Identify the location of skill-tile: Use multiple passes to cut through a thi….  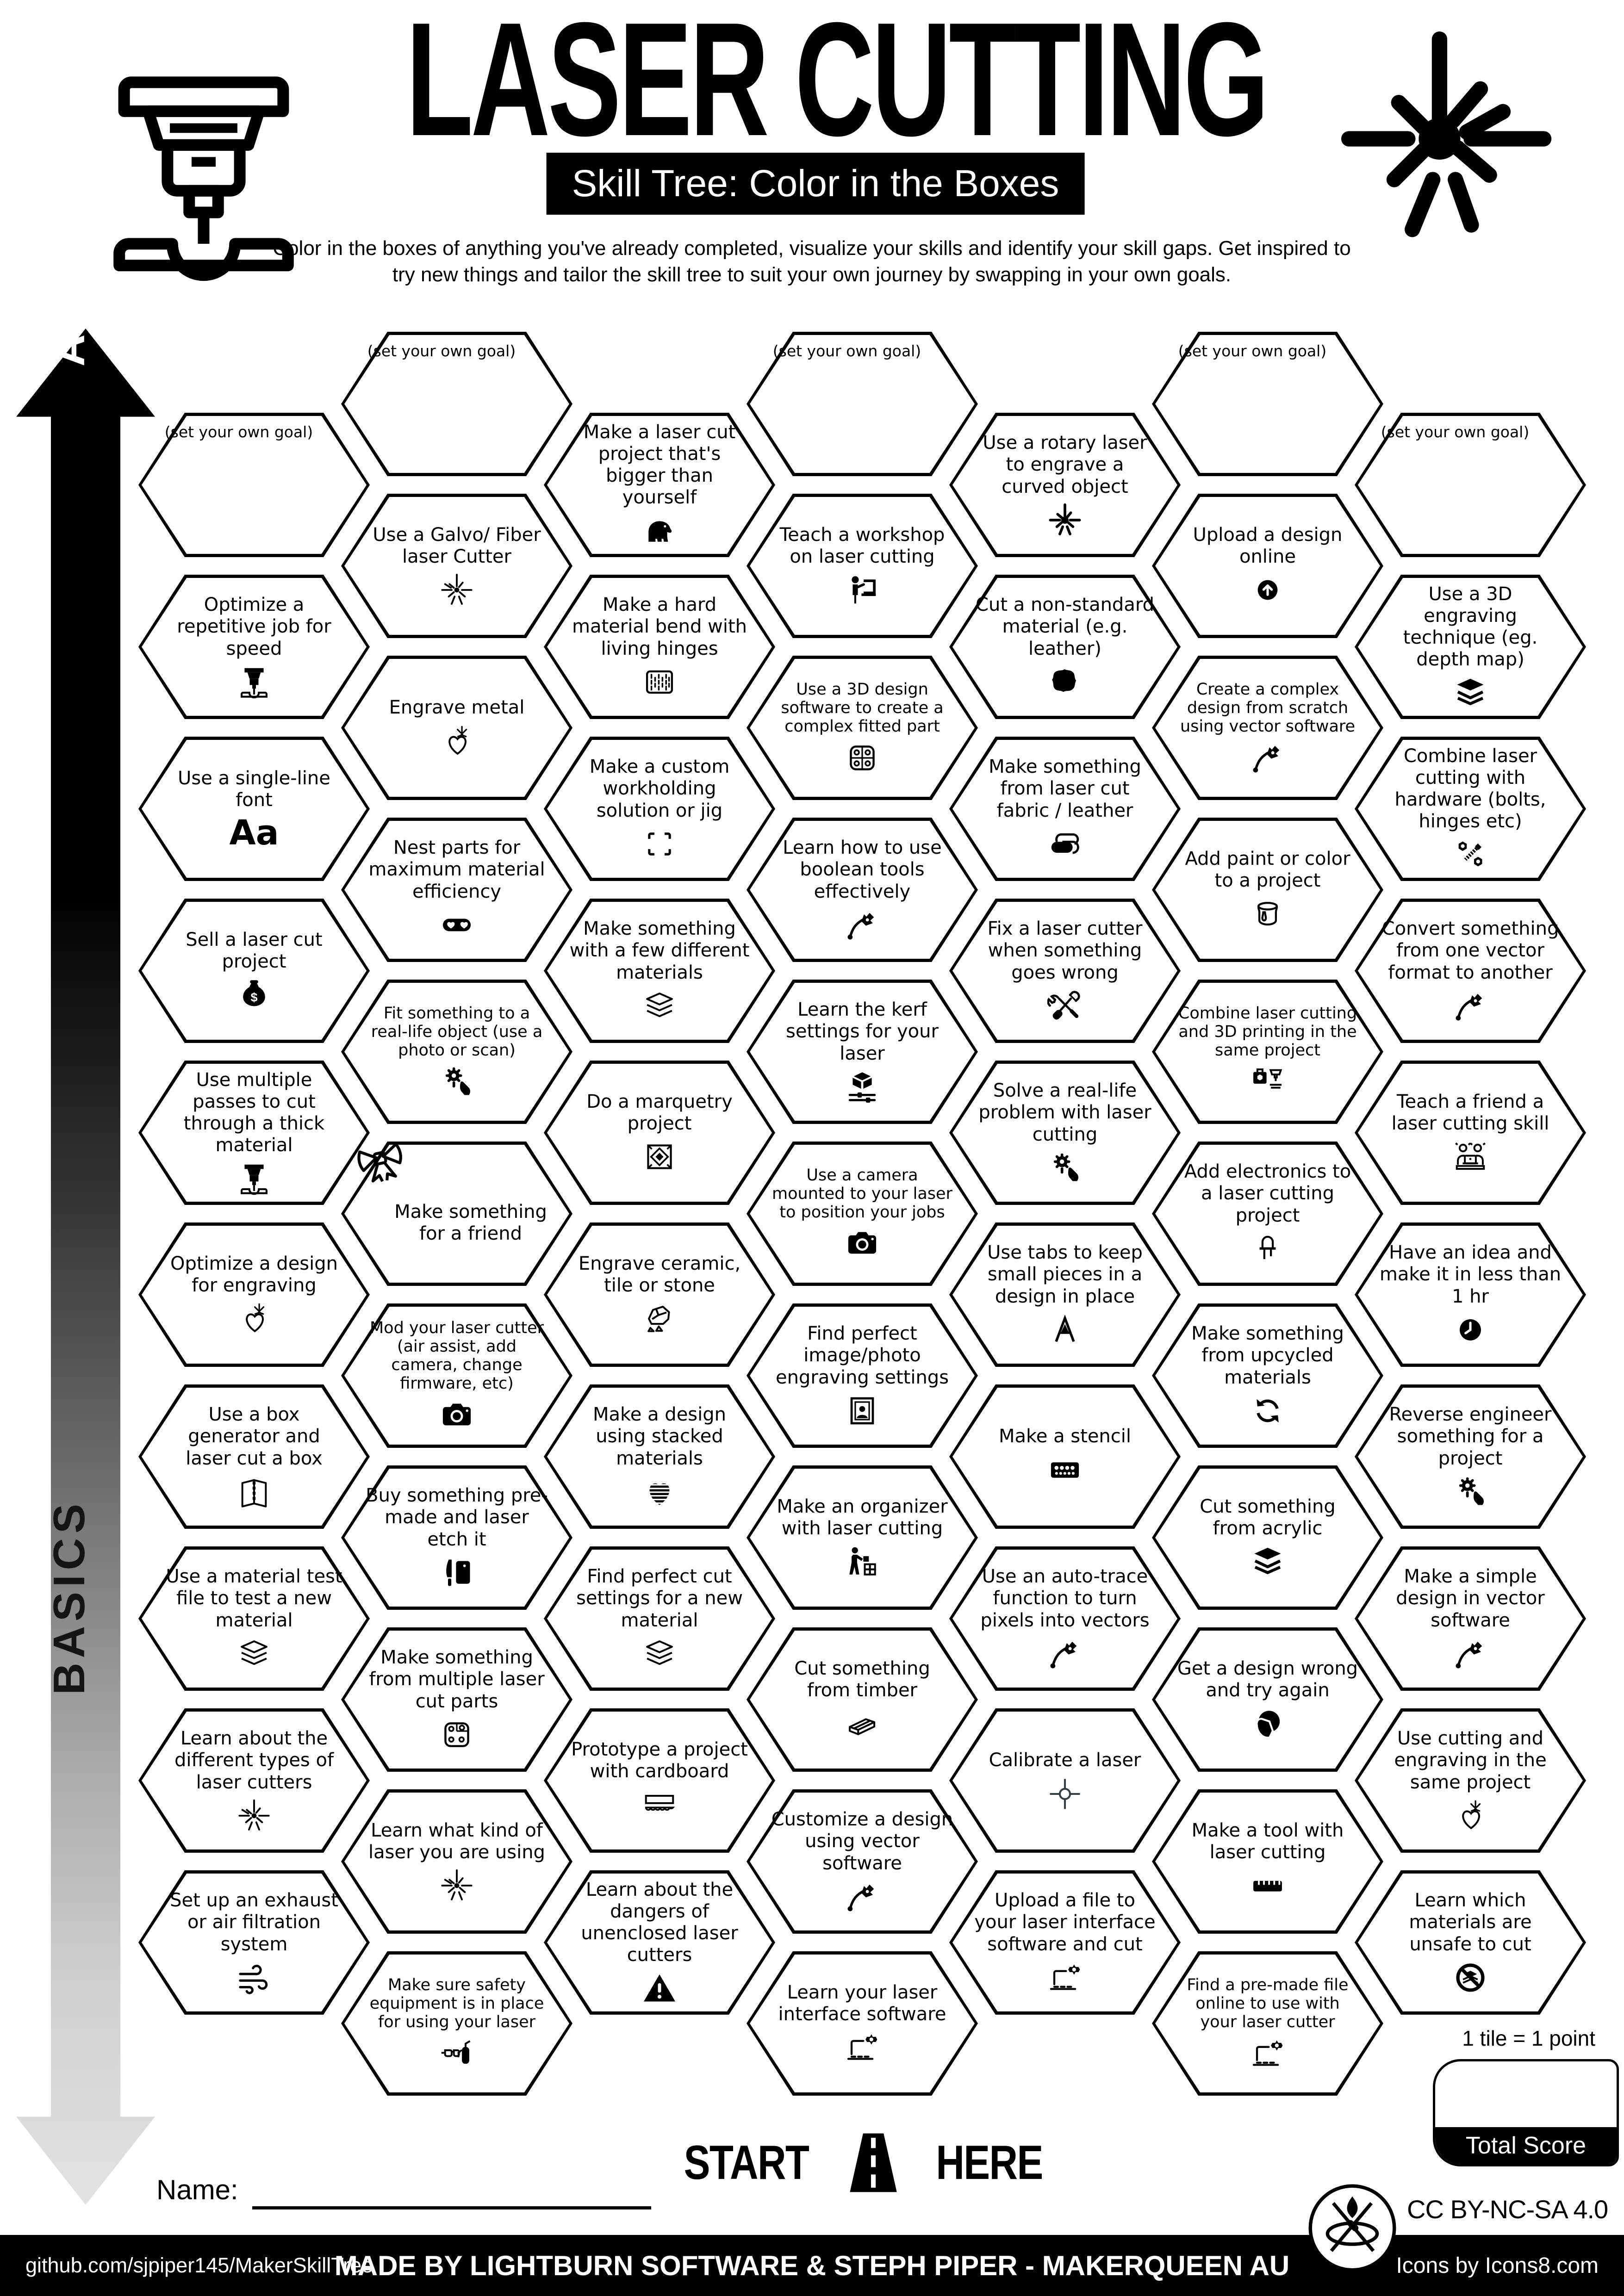
(254, 1133).